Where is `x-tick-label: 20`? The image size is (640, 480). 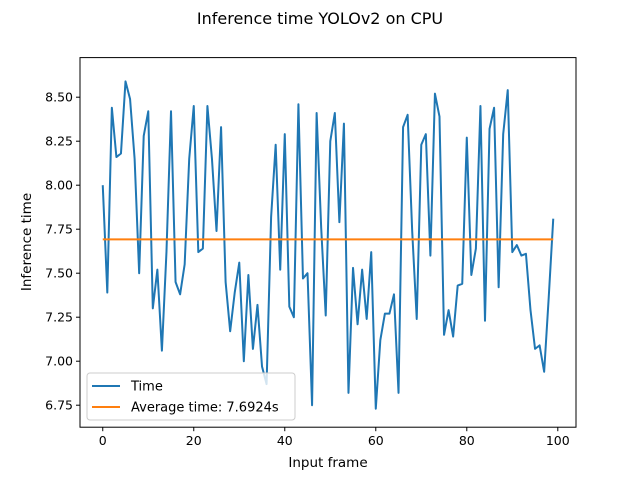 x-tick-label: 20 is located at coordinates (194, 440).